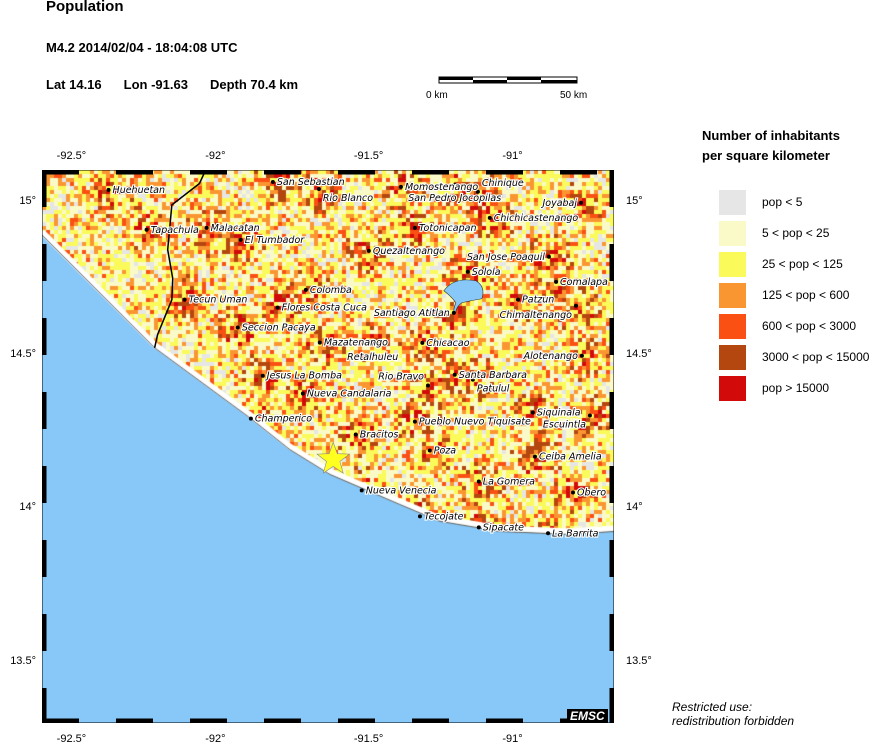 Image resolution: width=885 pixels, height=745 pixels. Describe the element at coordinates (71, 156) in the screenshot. I see `lon-tick-label: -92.5°` at that location.